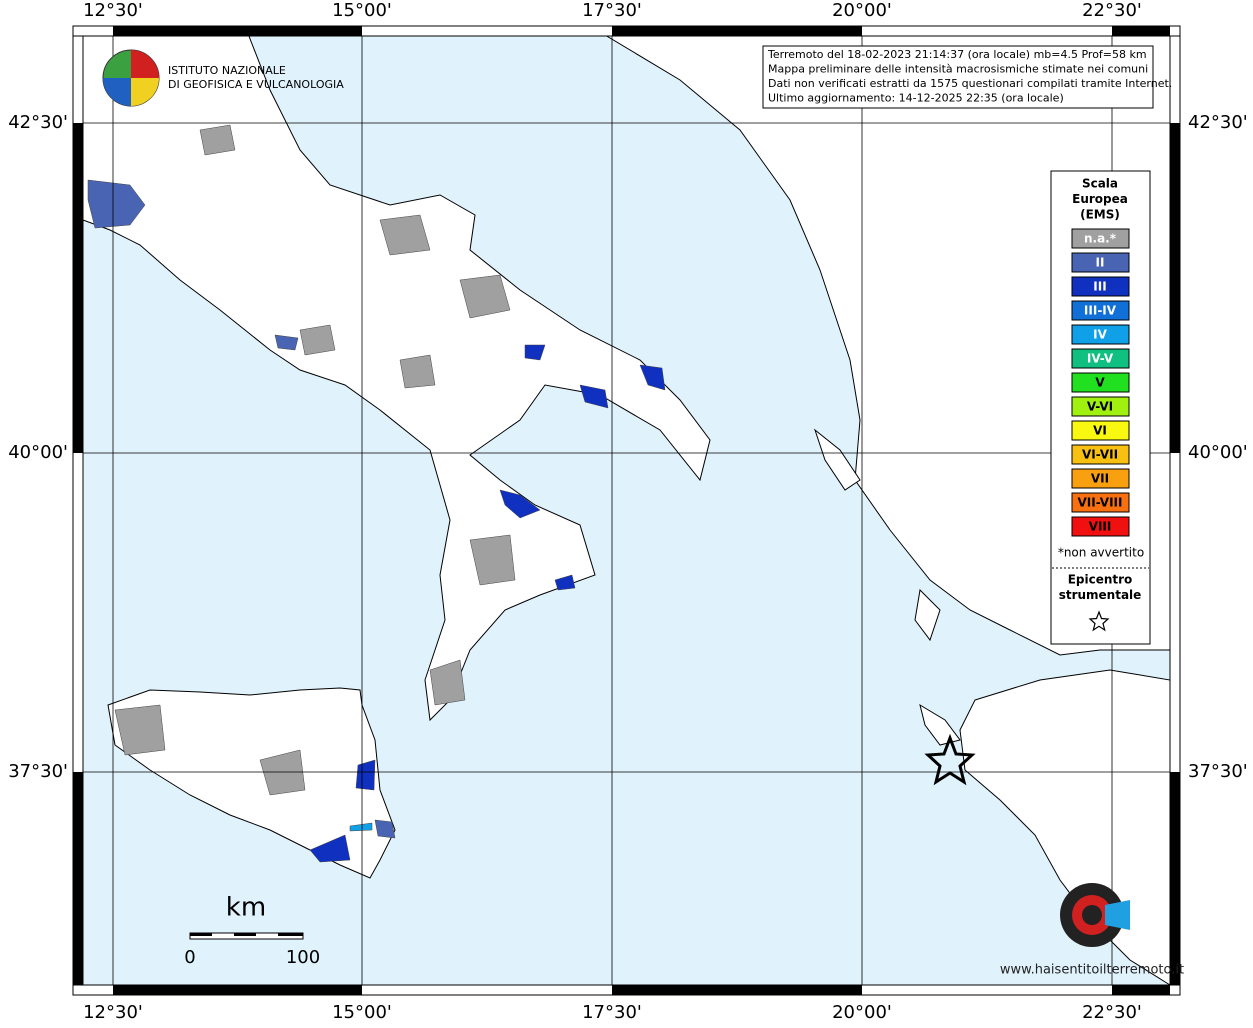  Describe the element at coordinates (246, 908) in the screenshot. I see `scale-unit: km` at that location.